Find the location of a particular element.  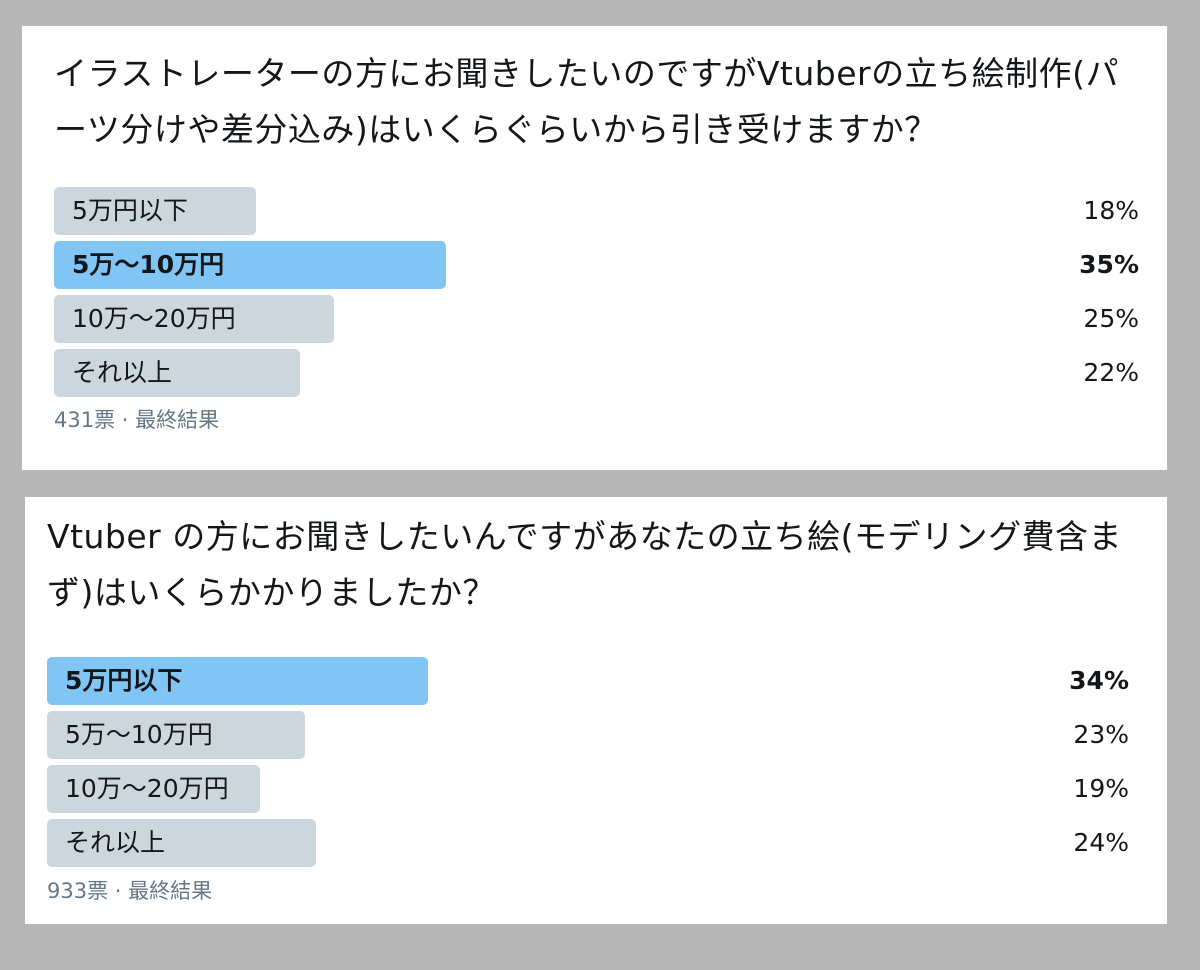

poll-option-percent: 34% is located at coordinates (1099, 680).